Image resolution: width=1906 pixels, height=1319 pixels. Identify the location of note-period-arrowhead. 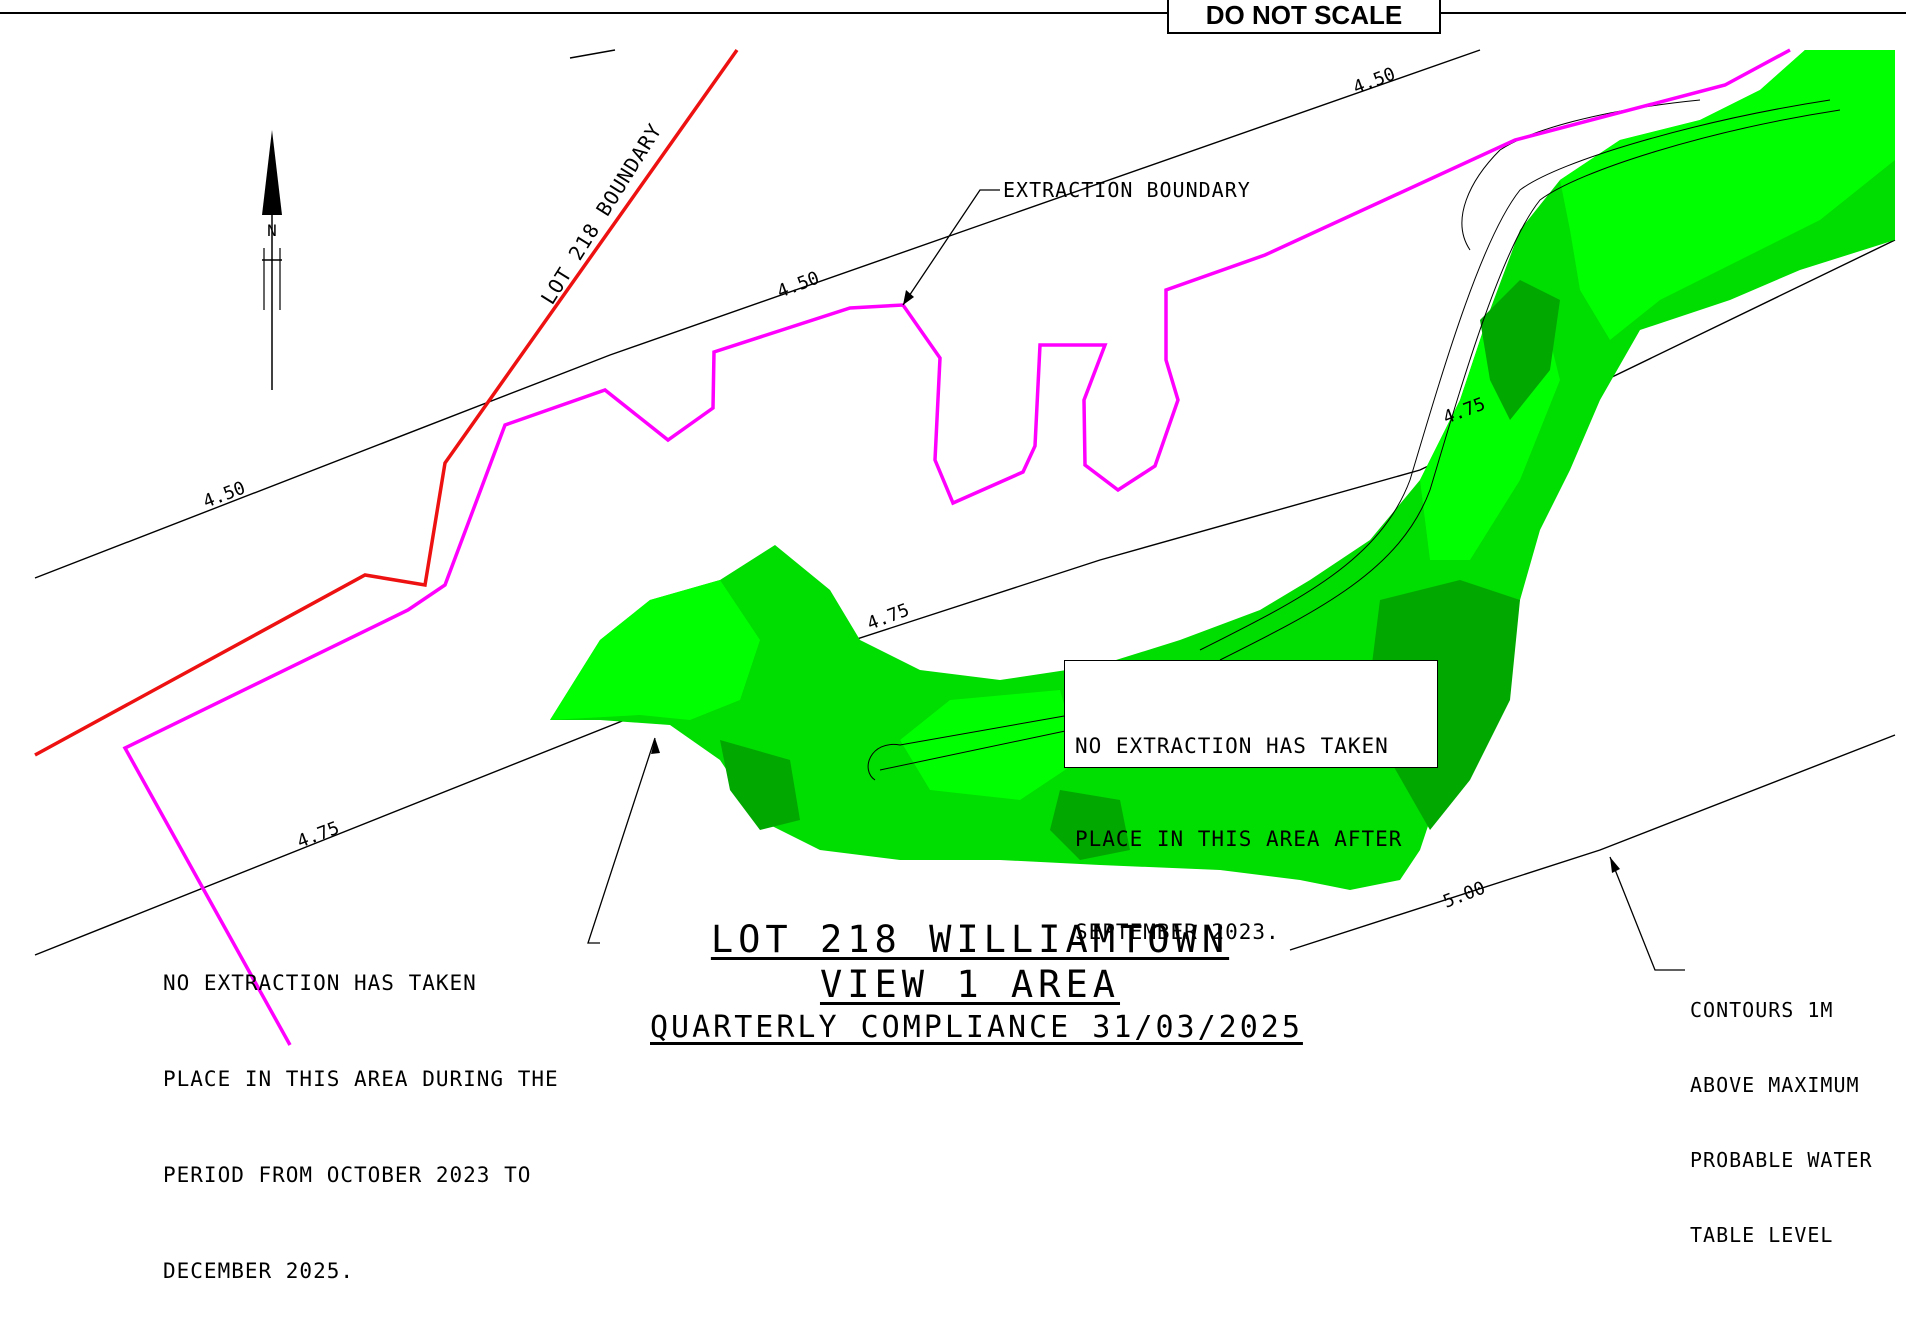
(655, 746).